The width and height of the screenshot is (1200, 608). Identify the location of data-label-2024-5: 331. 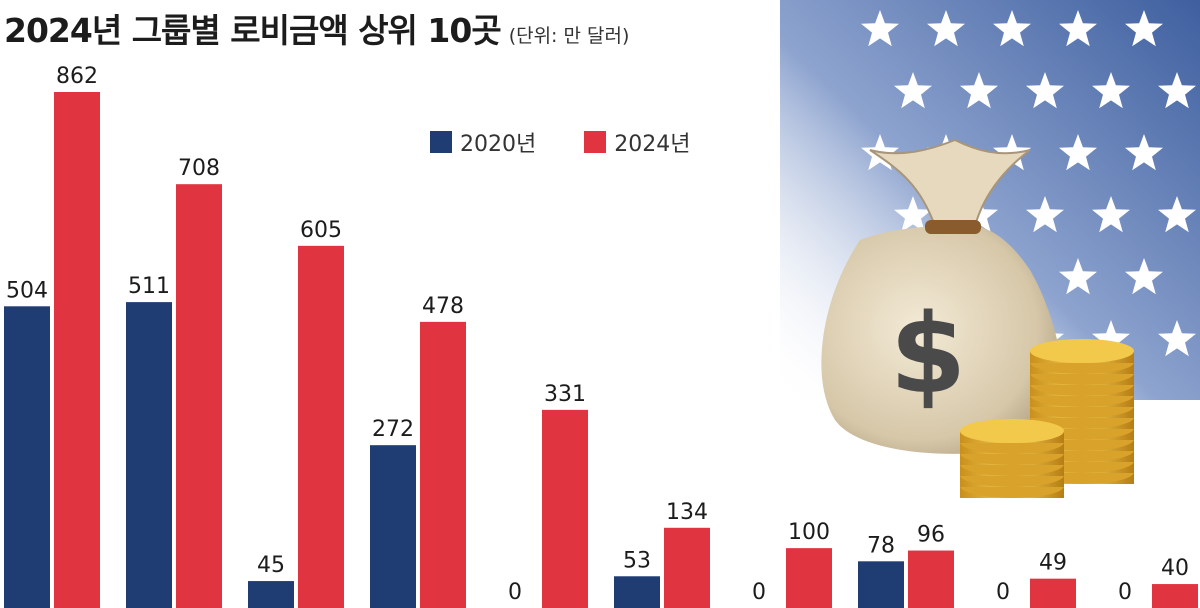
(565, 394).